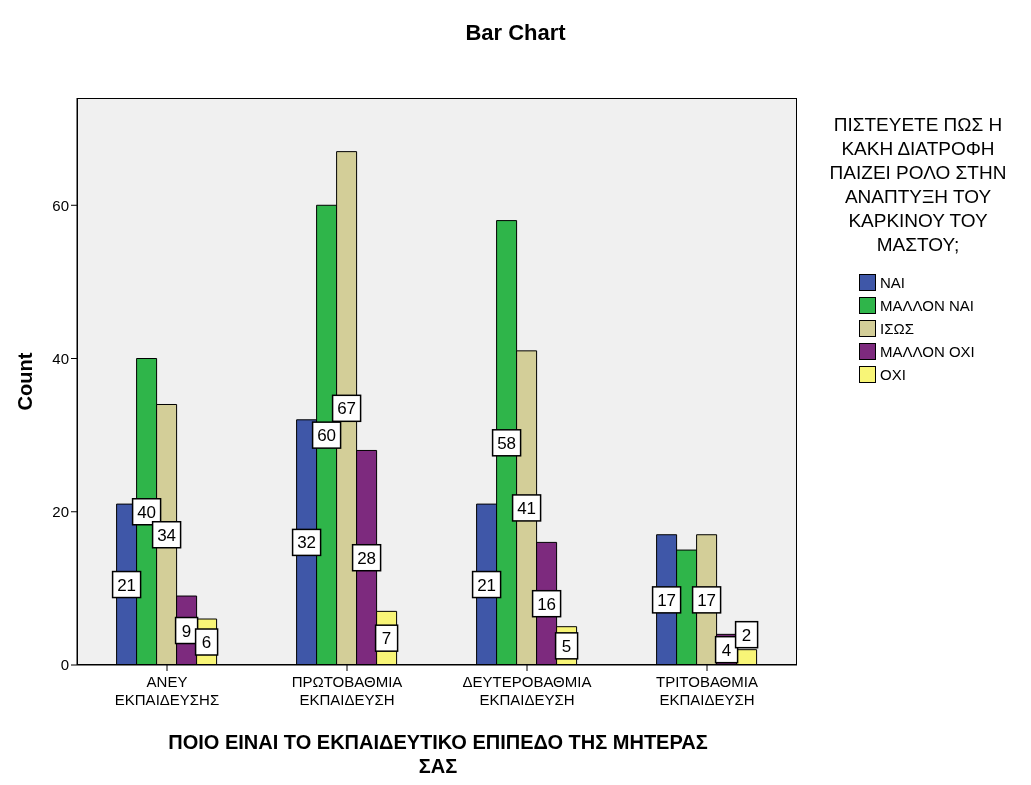  I want to click on data-label: 60, so click(327, 436).